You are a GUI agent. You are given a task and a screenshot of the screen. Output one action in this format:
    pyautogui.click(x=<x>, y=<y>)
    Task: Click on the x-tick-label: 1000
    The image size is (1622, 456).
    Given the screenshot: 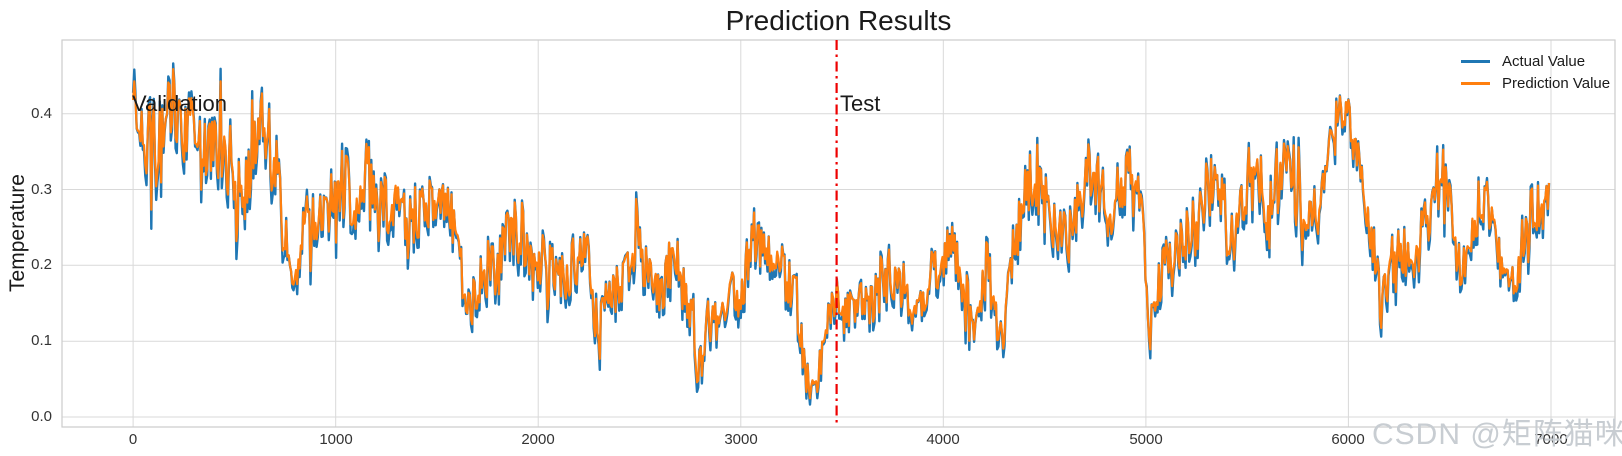 What is the action you would take?
    pyautogui.click(x=336, y=439)
    